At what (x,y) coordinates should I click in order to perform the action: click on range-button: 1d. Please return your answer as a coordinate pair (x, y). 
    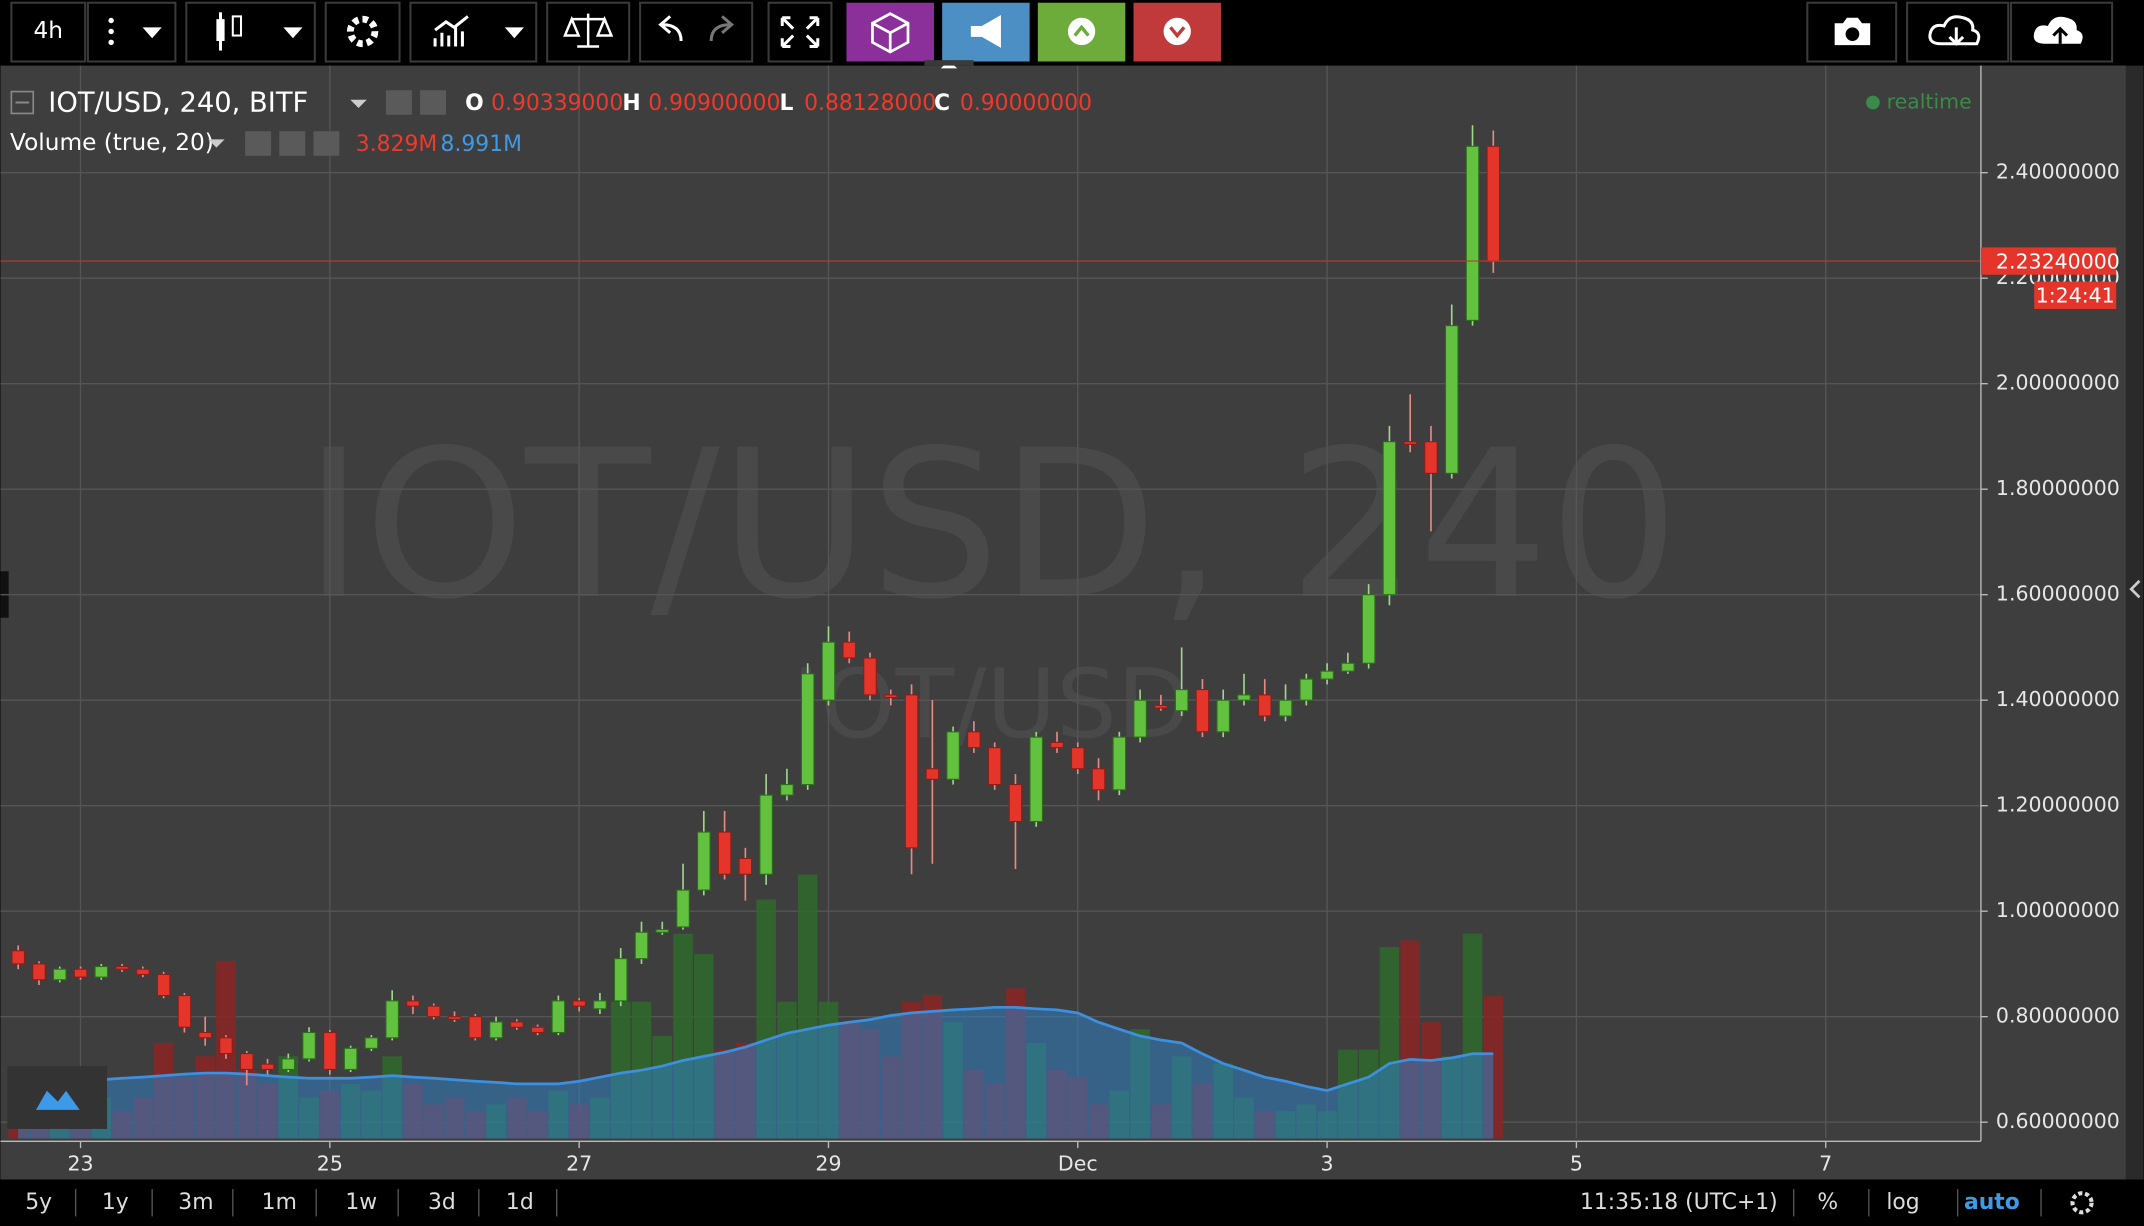
    Looking at the image, I should click on (520, 1202).